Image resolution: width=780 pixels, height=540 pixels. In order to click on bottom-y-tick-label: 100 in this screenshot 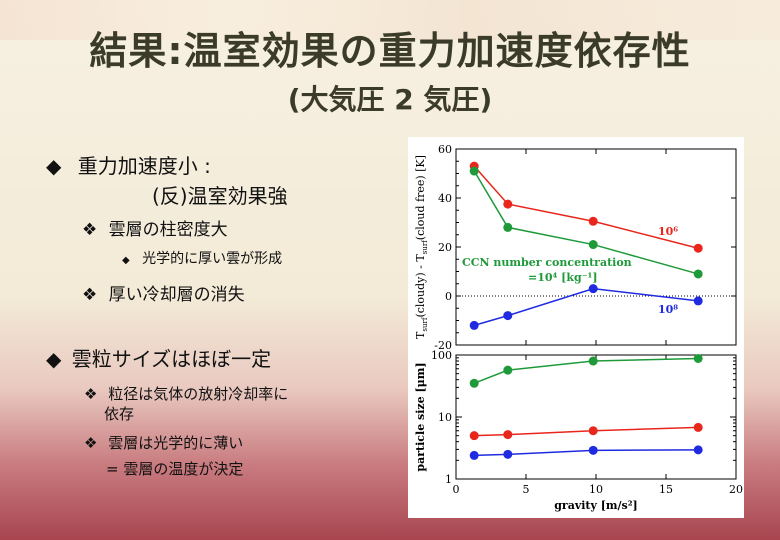, I will do `click(441, 355)`.